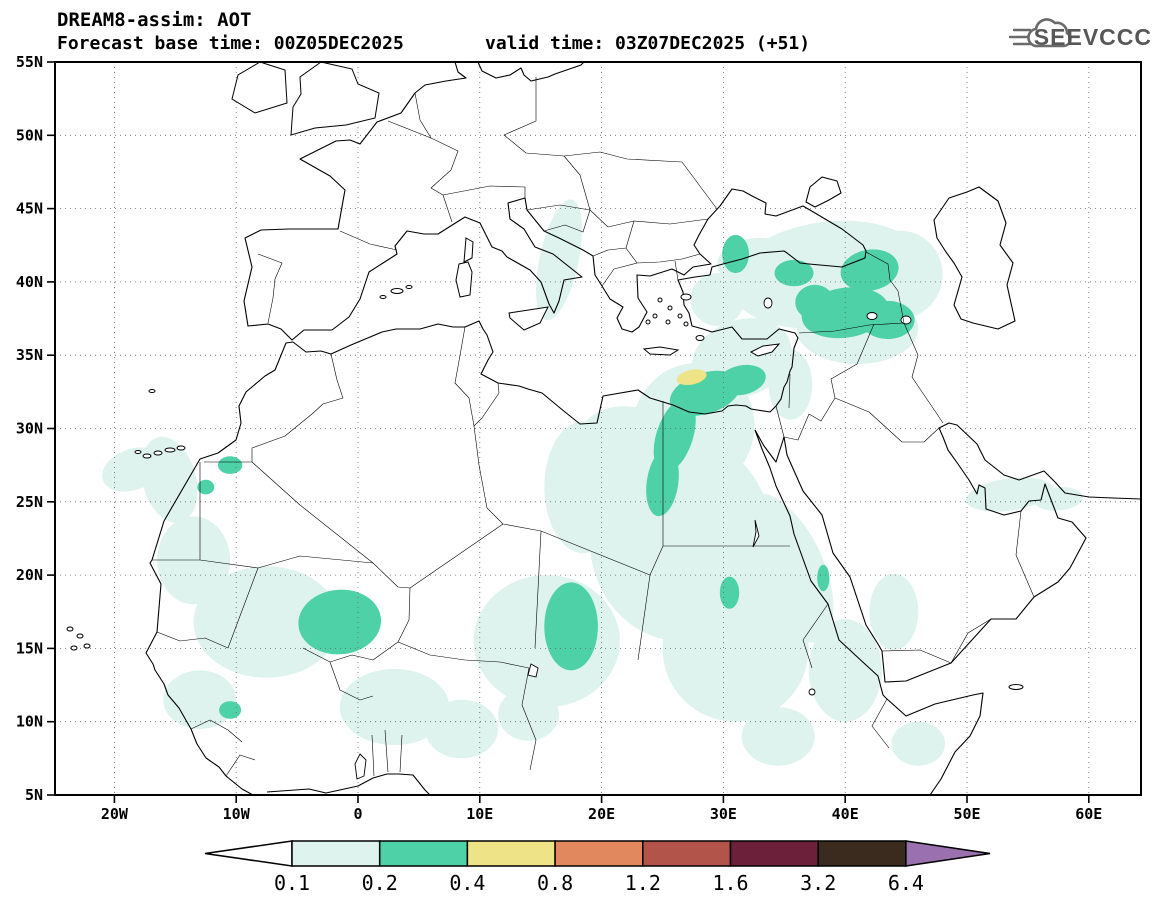 This screenshot has height=905, width=1165. I want to click on island-socotra, so click(1016, 687).